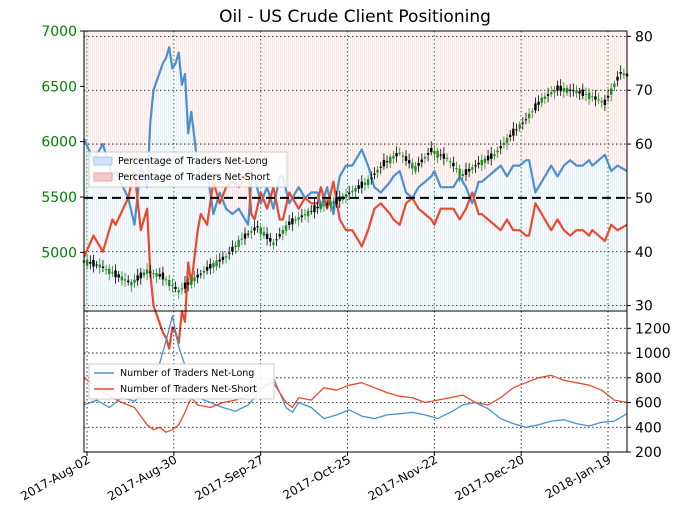 The image size is (679, 517). I want to click on bottom-right-tick-label: 400, so click(648, 428).